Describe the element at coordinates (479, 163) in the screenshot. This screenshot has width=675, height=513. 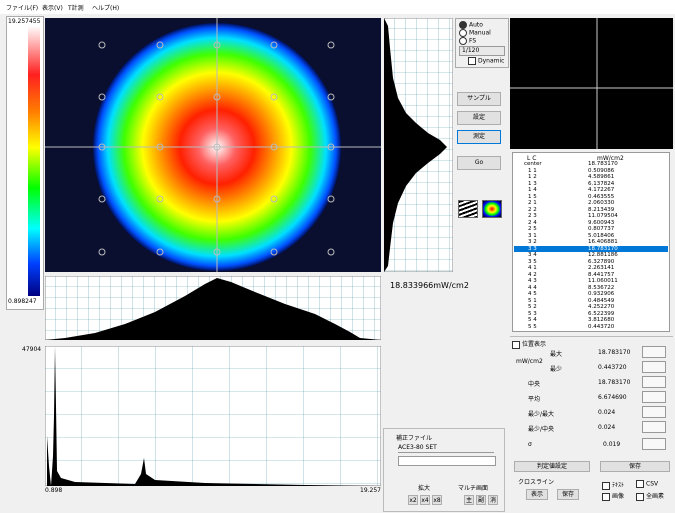
I see `button: Go` at that location.